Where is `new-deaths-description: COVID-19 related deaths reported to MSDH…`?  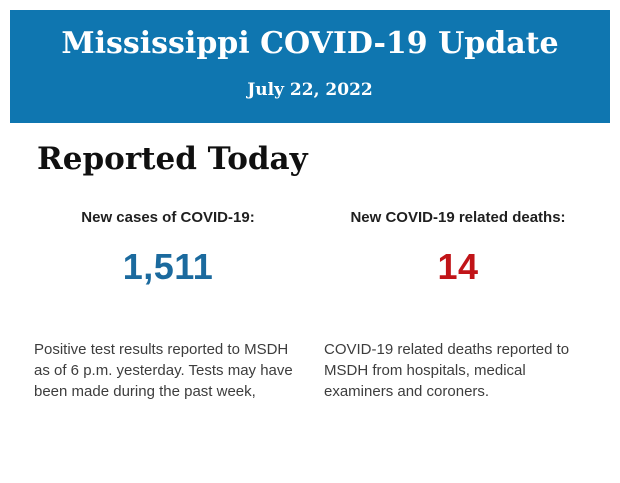 new-deaths-description: COVID-19 related deaths reported to MSDH… is located at coordinates (447, 370).